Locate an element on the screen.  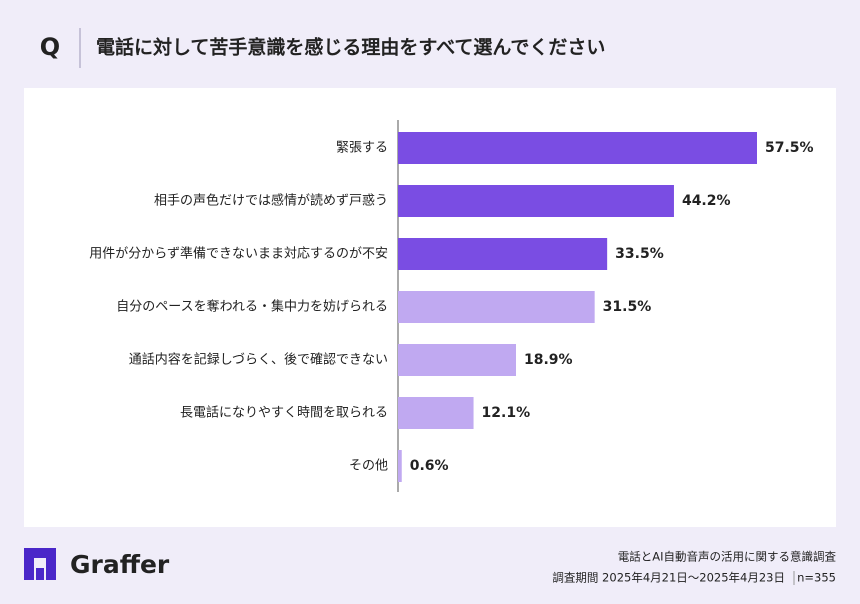
survey-name: 電話とAI自動音声の活用に関する意識調査 is located at coordinates (727, 557).